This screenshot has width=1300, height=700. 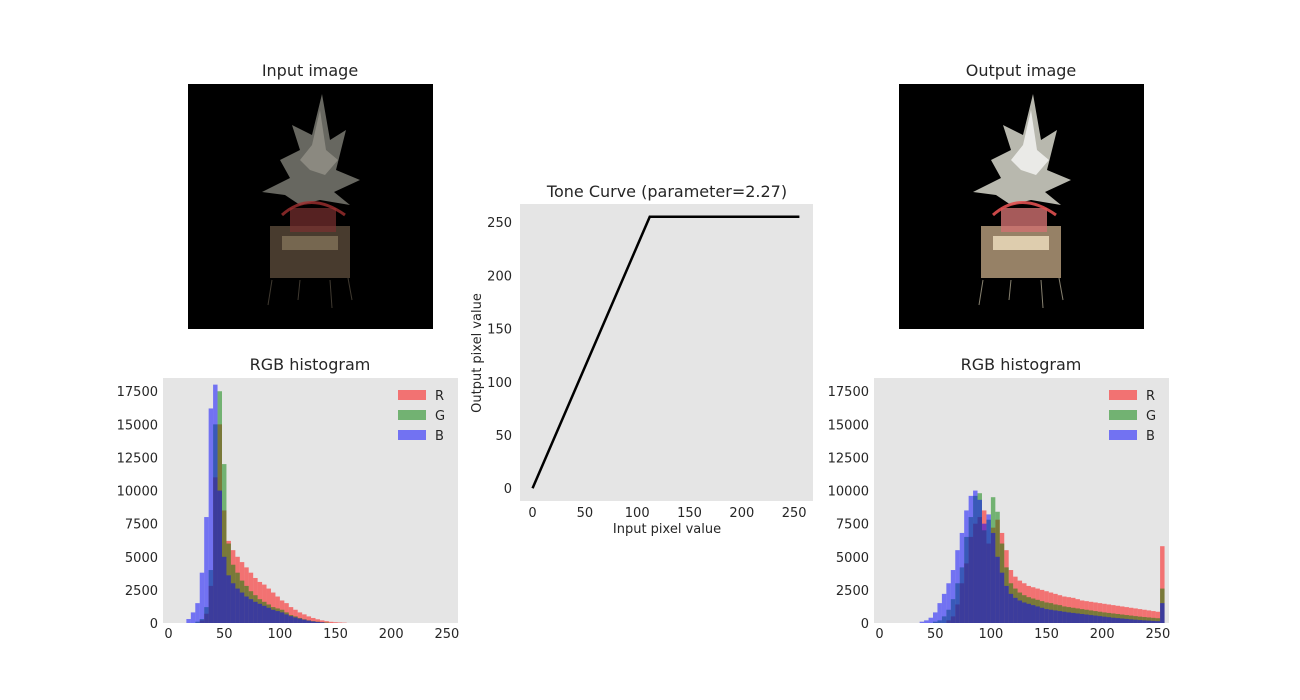 What do you see at coordinates (741, 513) in the screenshot?
I see `tone-xtick-label: 200` at bounding box center [741, 513].